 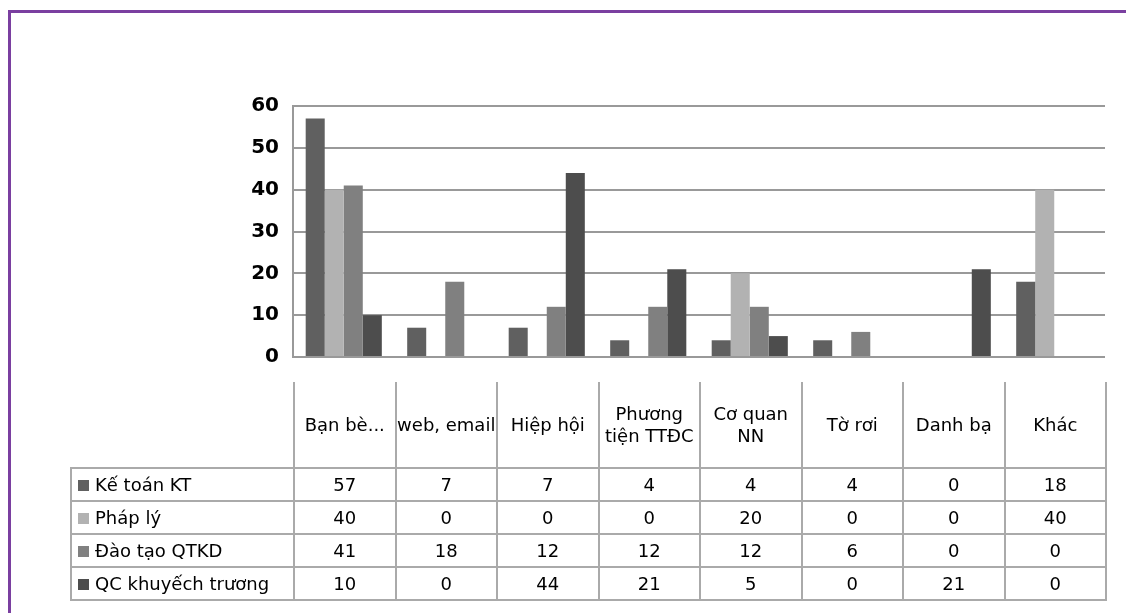 I want to click on legend-label: Đào tạo QTKD, so click(x=182, y=550).